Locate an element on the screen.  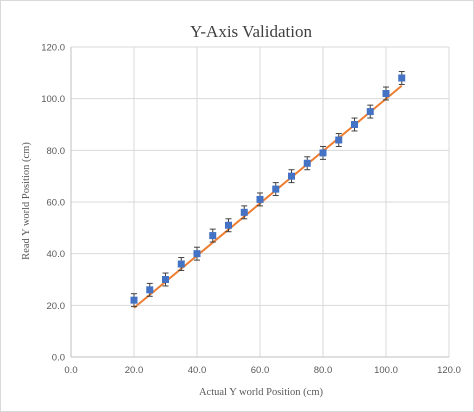
y-axis-label: Read Y world Position (cm) is located at coordinates (26, 201).